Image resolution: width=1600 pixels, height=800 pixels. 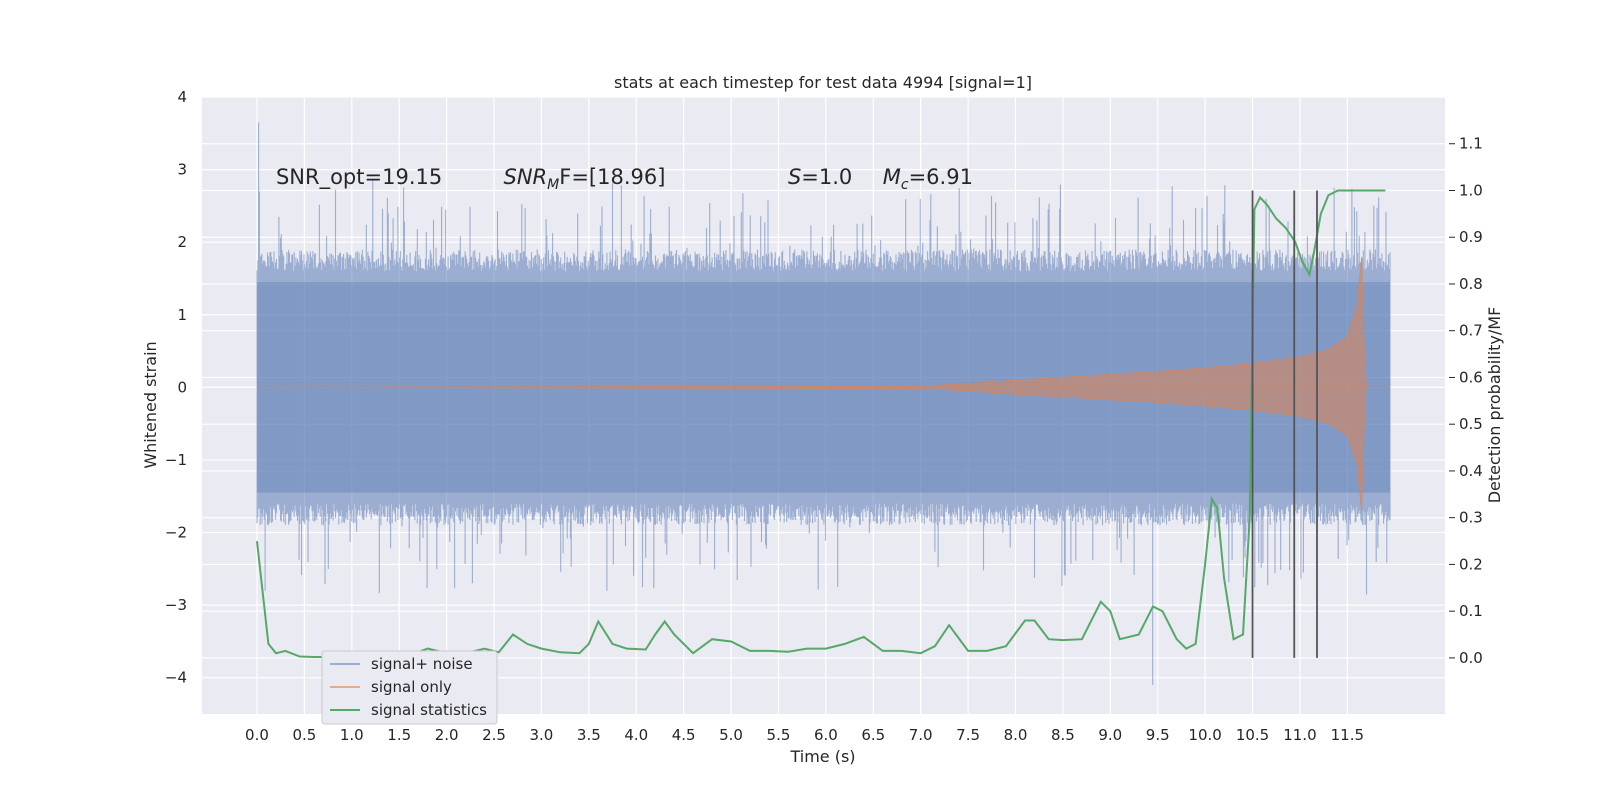 What do you see at coordinates (352, 735) in the screenshot?
I see `x-tick-label: 1.0` at bounding box center [352, 735].